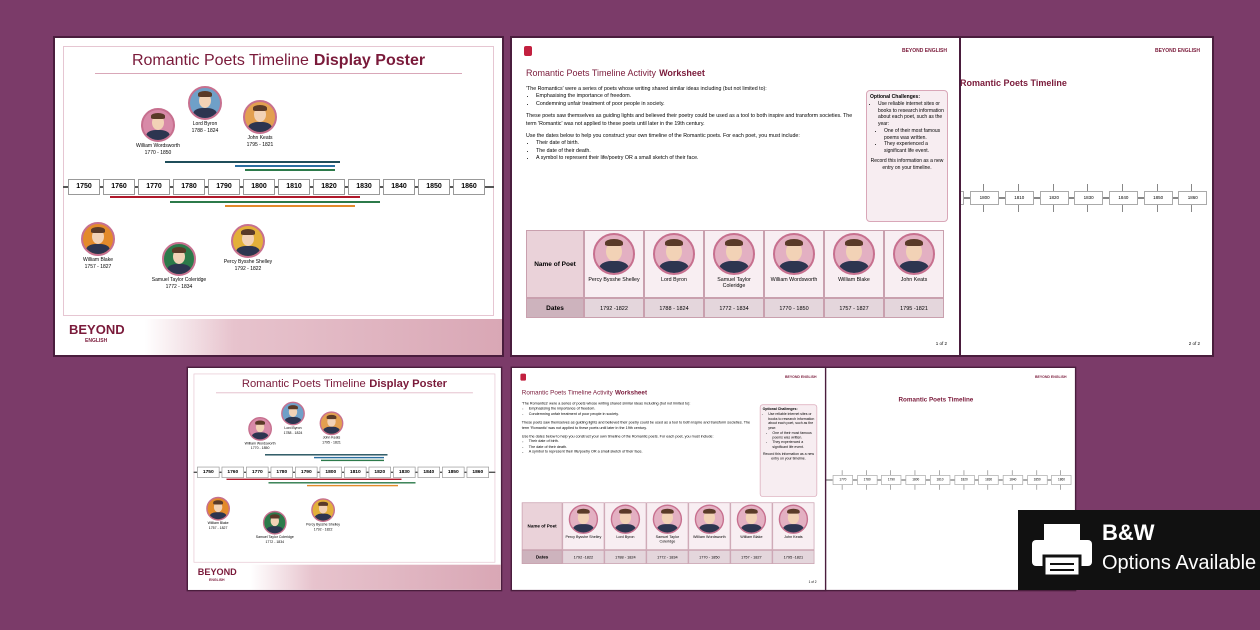 The height and width of the screenshot is (630, 1260). Describe the element at coordinates (217, 572) in the screenshot. I see `brand: BEYOND` at that location.